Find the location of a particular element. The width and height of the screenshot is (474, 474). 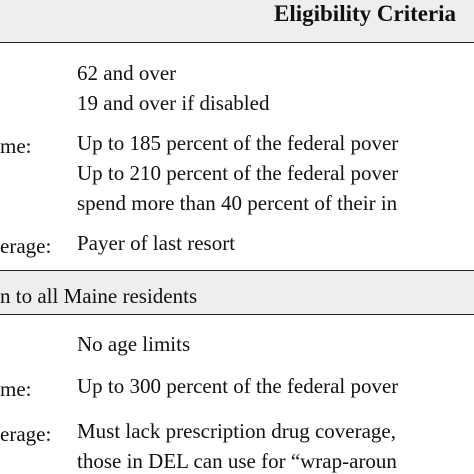

section-band is located at coordinates (237, 292).